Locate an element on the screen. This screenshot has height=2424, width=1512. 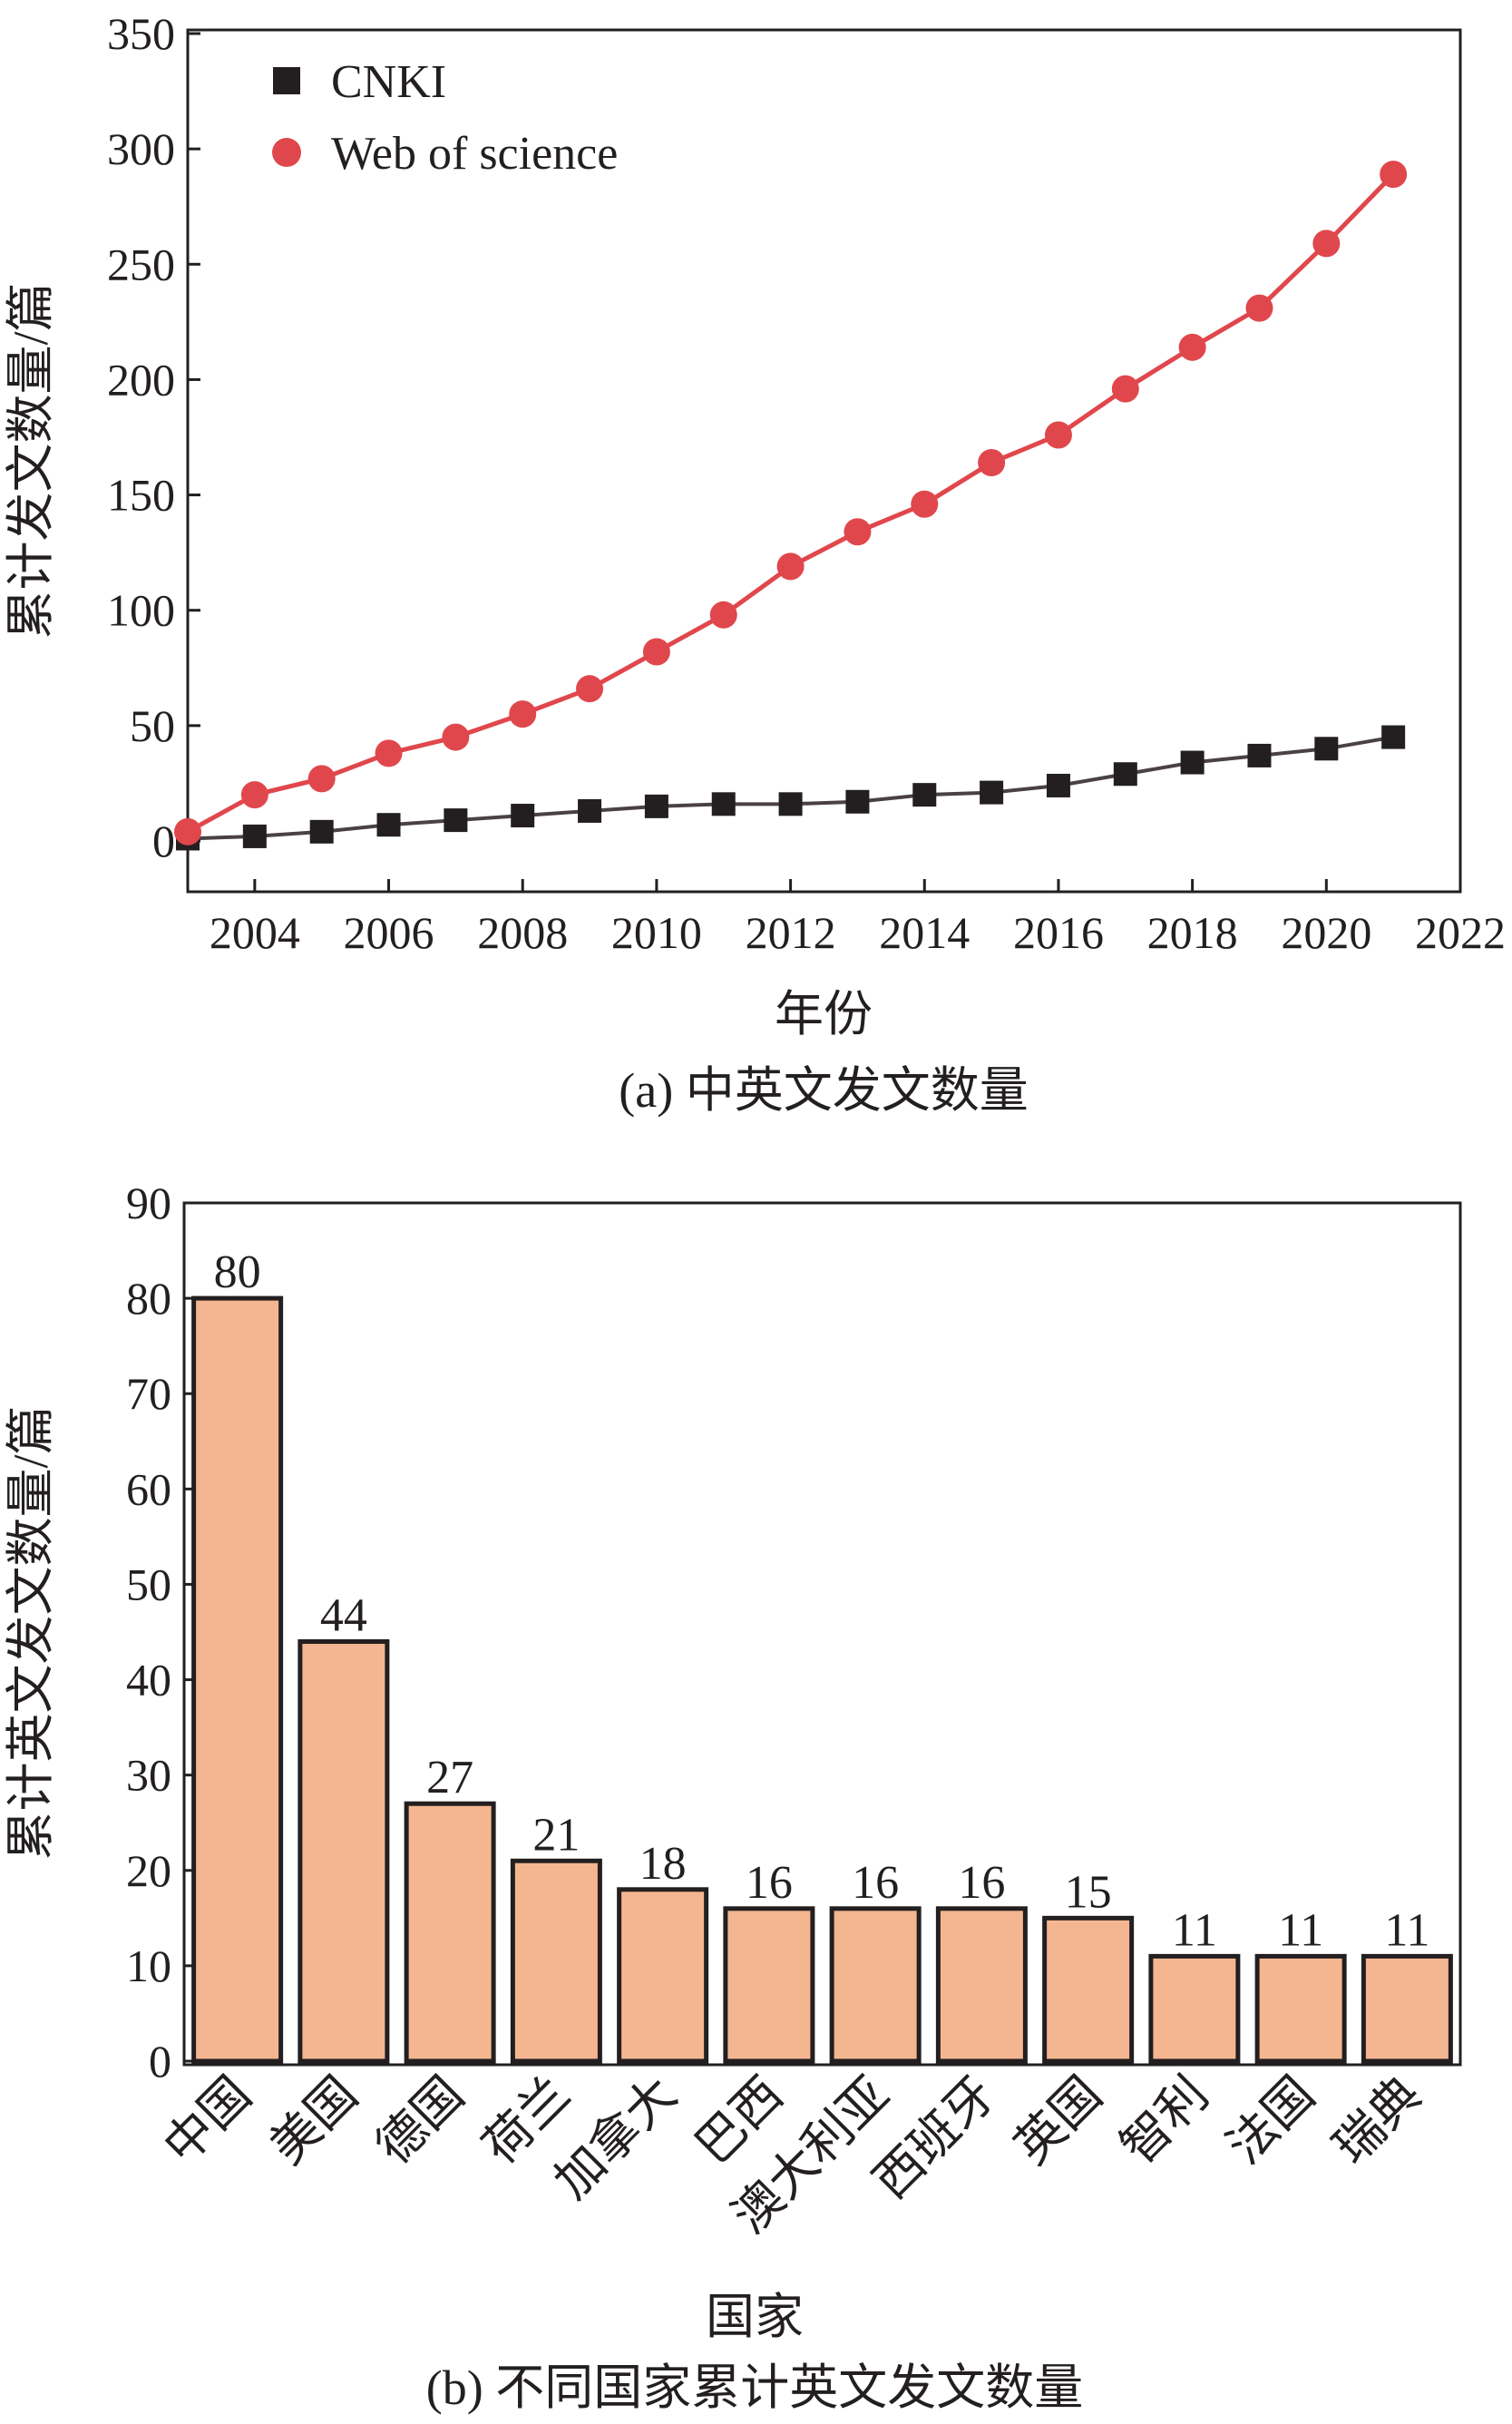
y-axis-title-a: 累计发文数量/篇 is located at coordinates (31, 460).